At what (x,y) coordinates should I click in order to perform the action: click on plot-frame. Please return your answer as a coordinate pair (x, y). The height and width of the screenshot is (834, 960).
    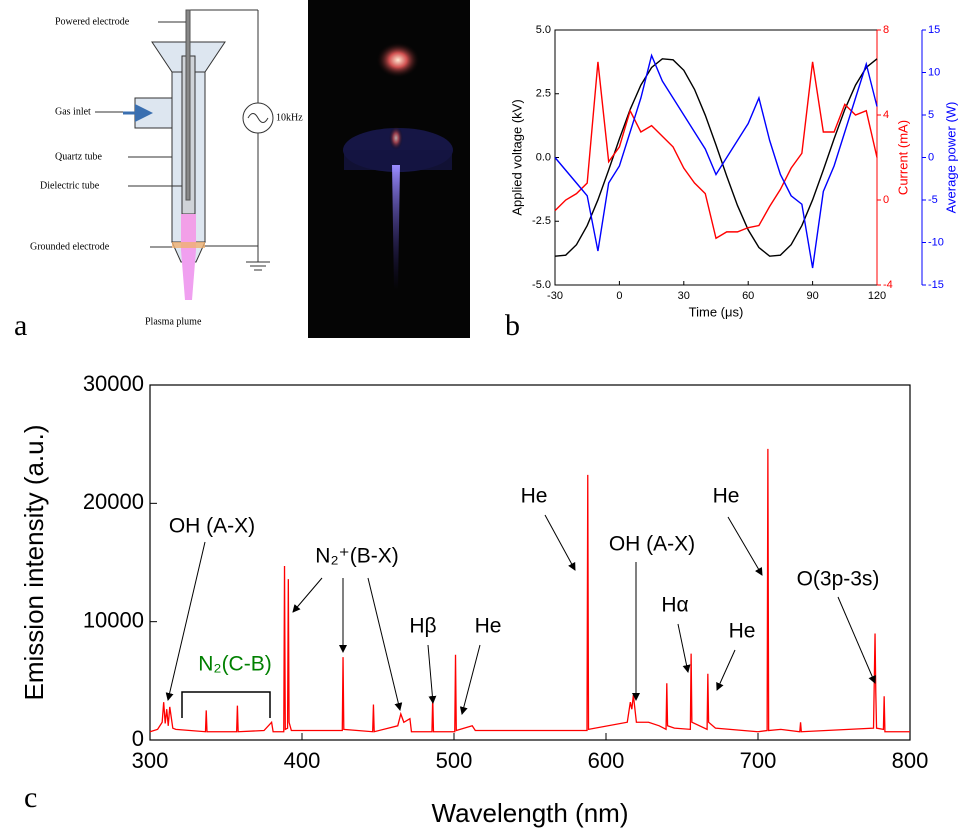
    Looking at the image, I should click on (716, 157).